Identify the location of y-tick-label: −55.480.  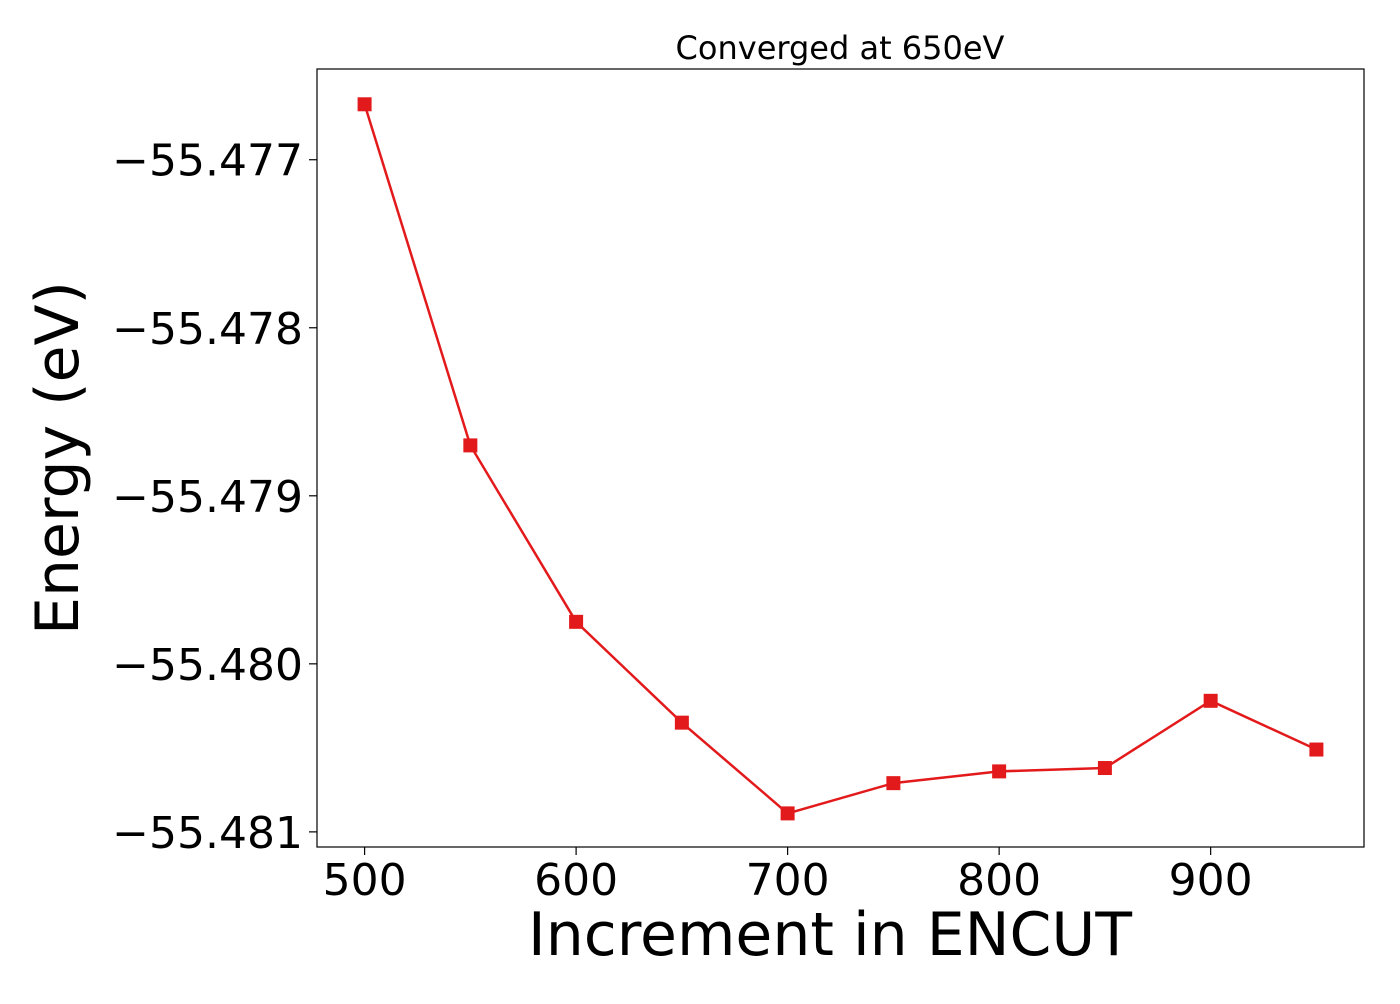
(207, 665).